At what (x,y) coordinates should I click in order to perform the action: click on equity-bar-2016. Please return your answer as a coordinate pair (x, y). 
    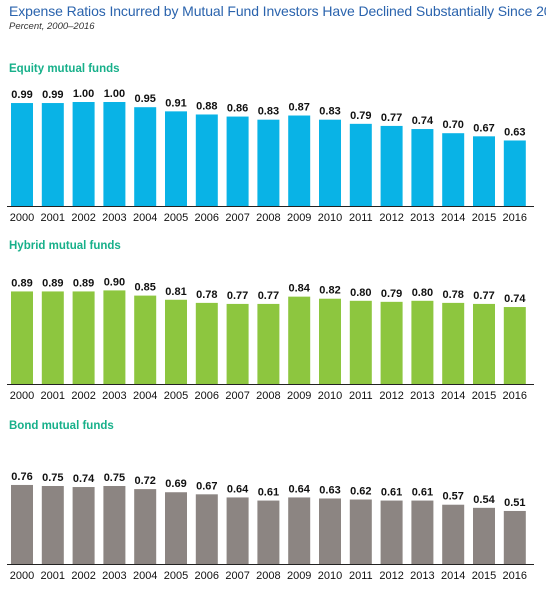
    Looking at the image, I should click on (514, 173).